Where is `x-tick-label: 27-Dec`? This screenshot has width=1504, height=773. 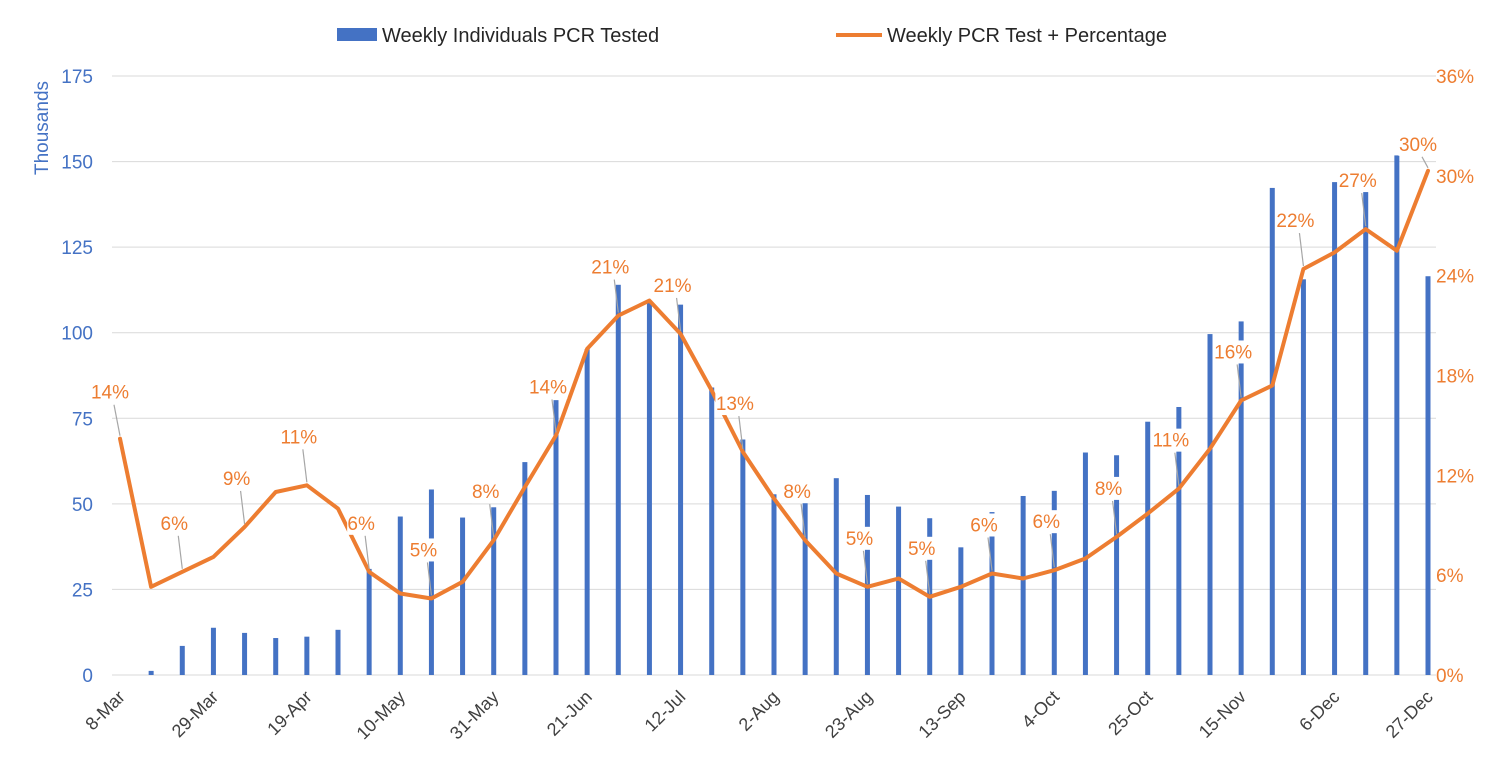
x-tick-label: 27-Dec is located at coordinates (1409, 714).